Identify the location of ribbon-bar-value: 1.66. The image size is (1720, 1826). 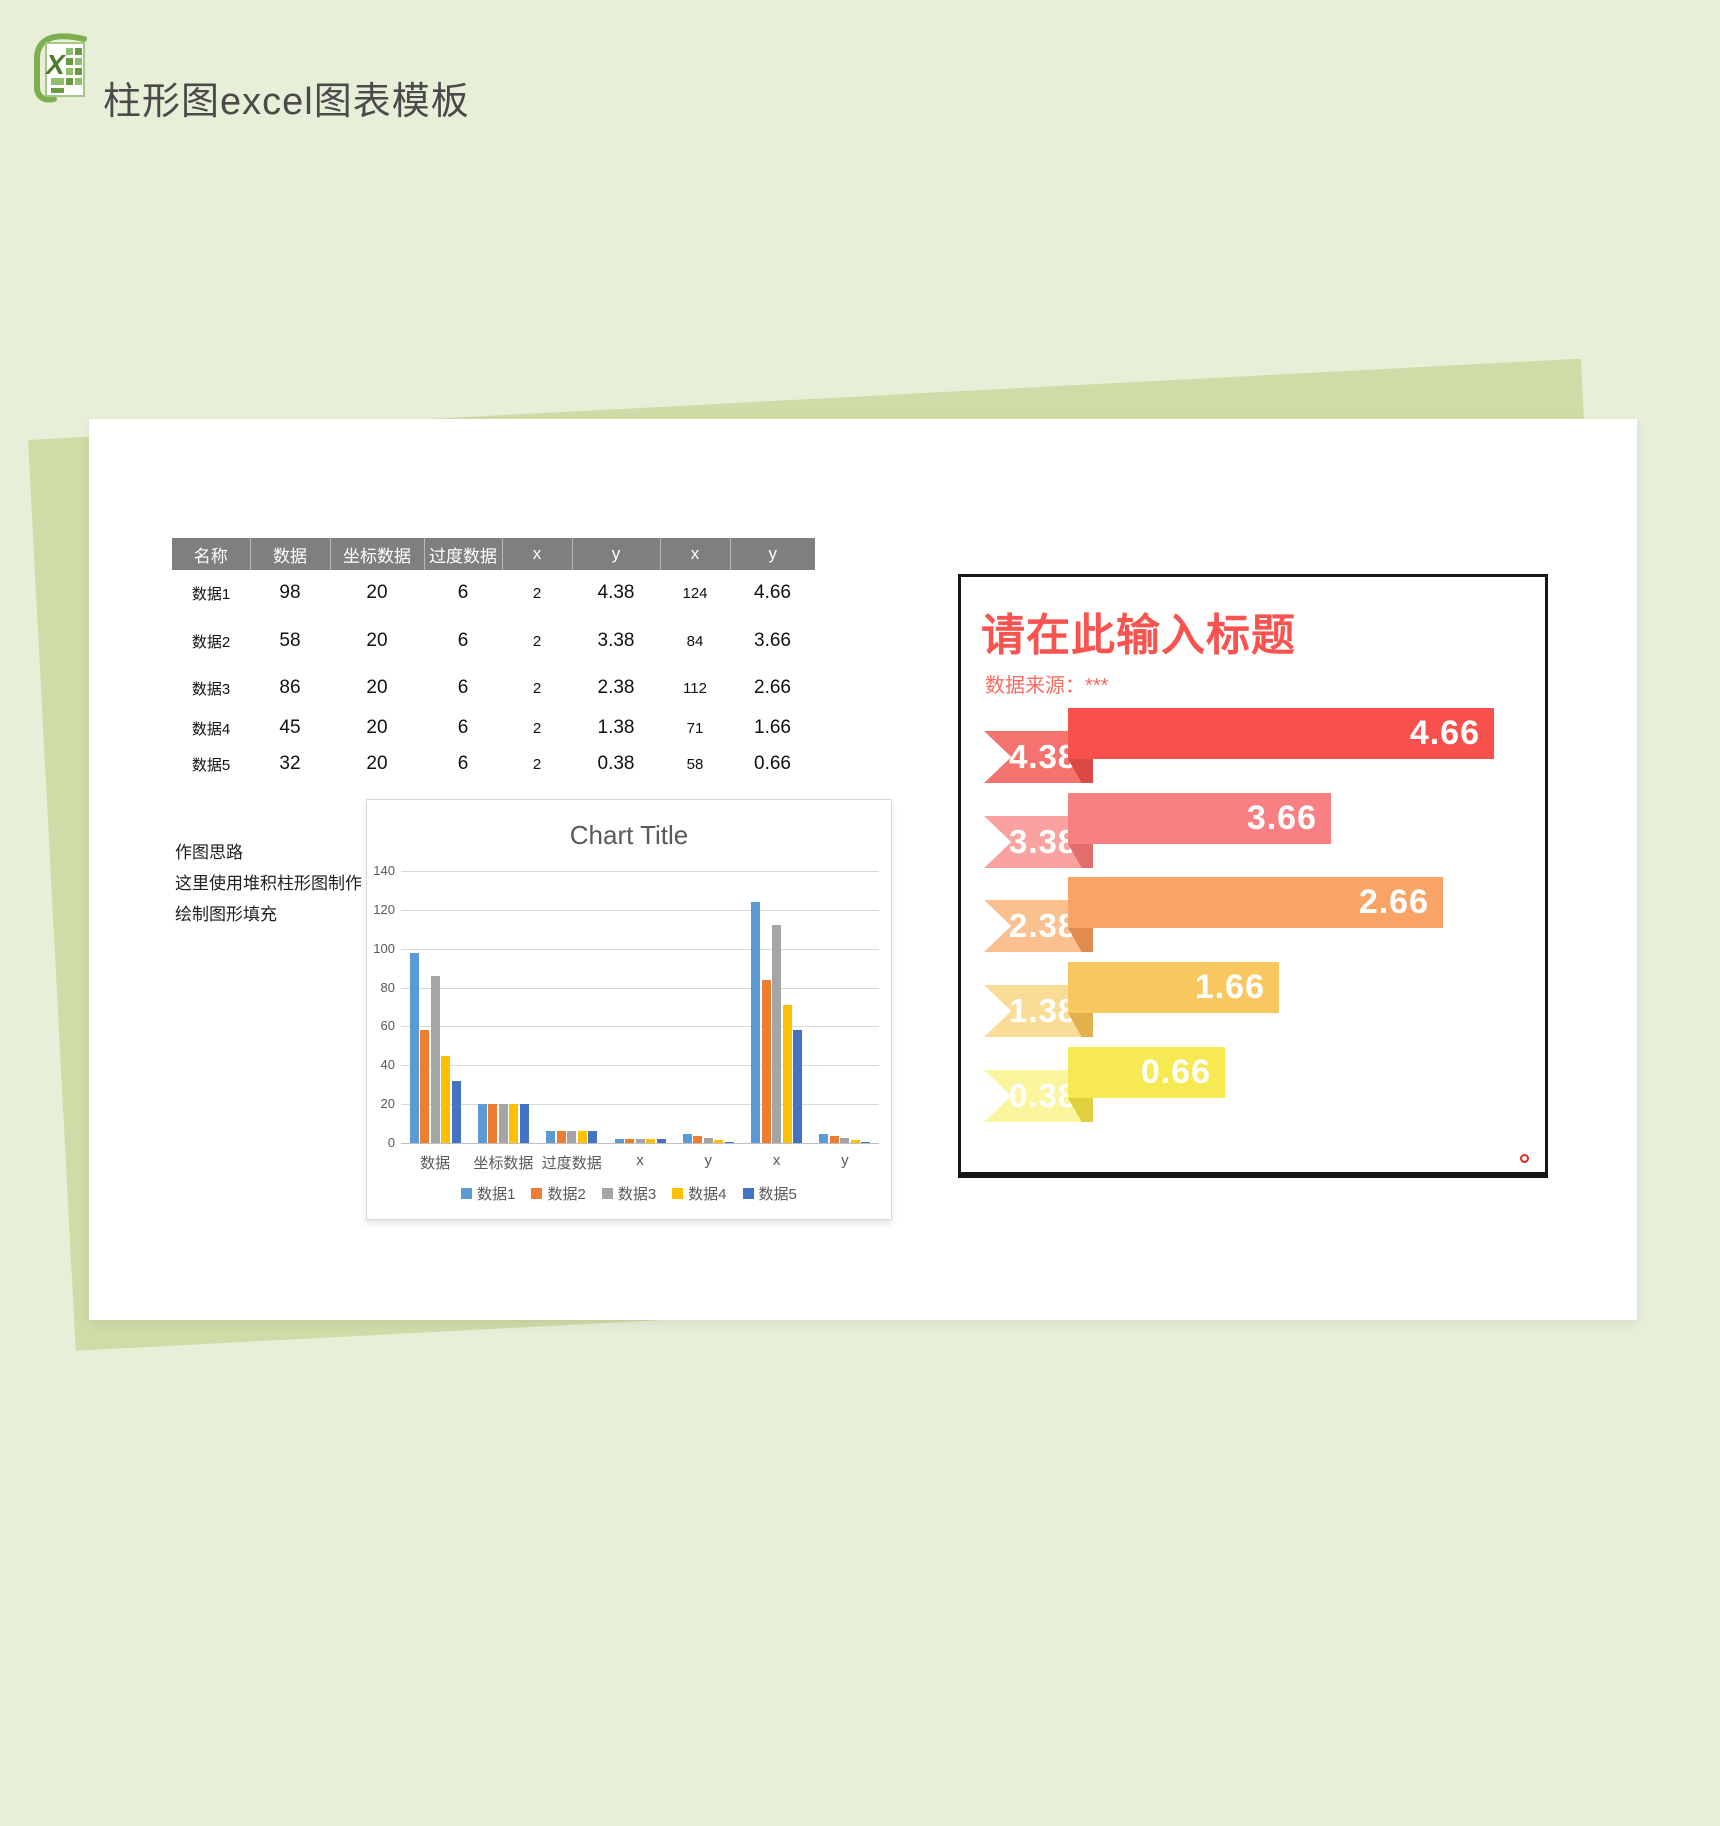
(1229, 987).